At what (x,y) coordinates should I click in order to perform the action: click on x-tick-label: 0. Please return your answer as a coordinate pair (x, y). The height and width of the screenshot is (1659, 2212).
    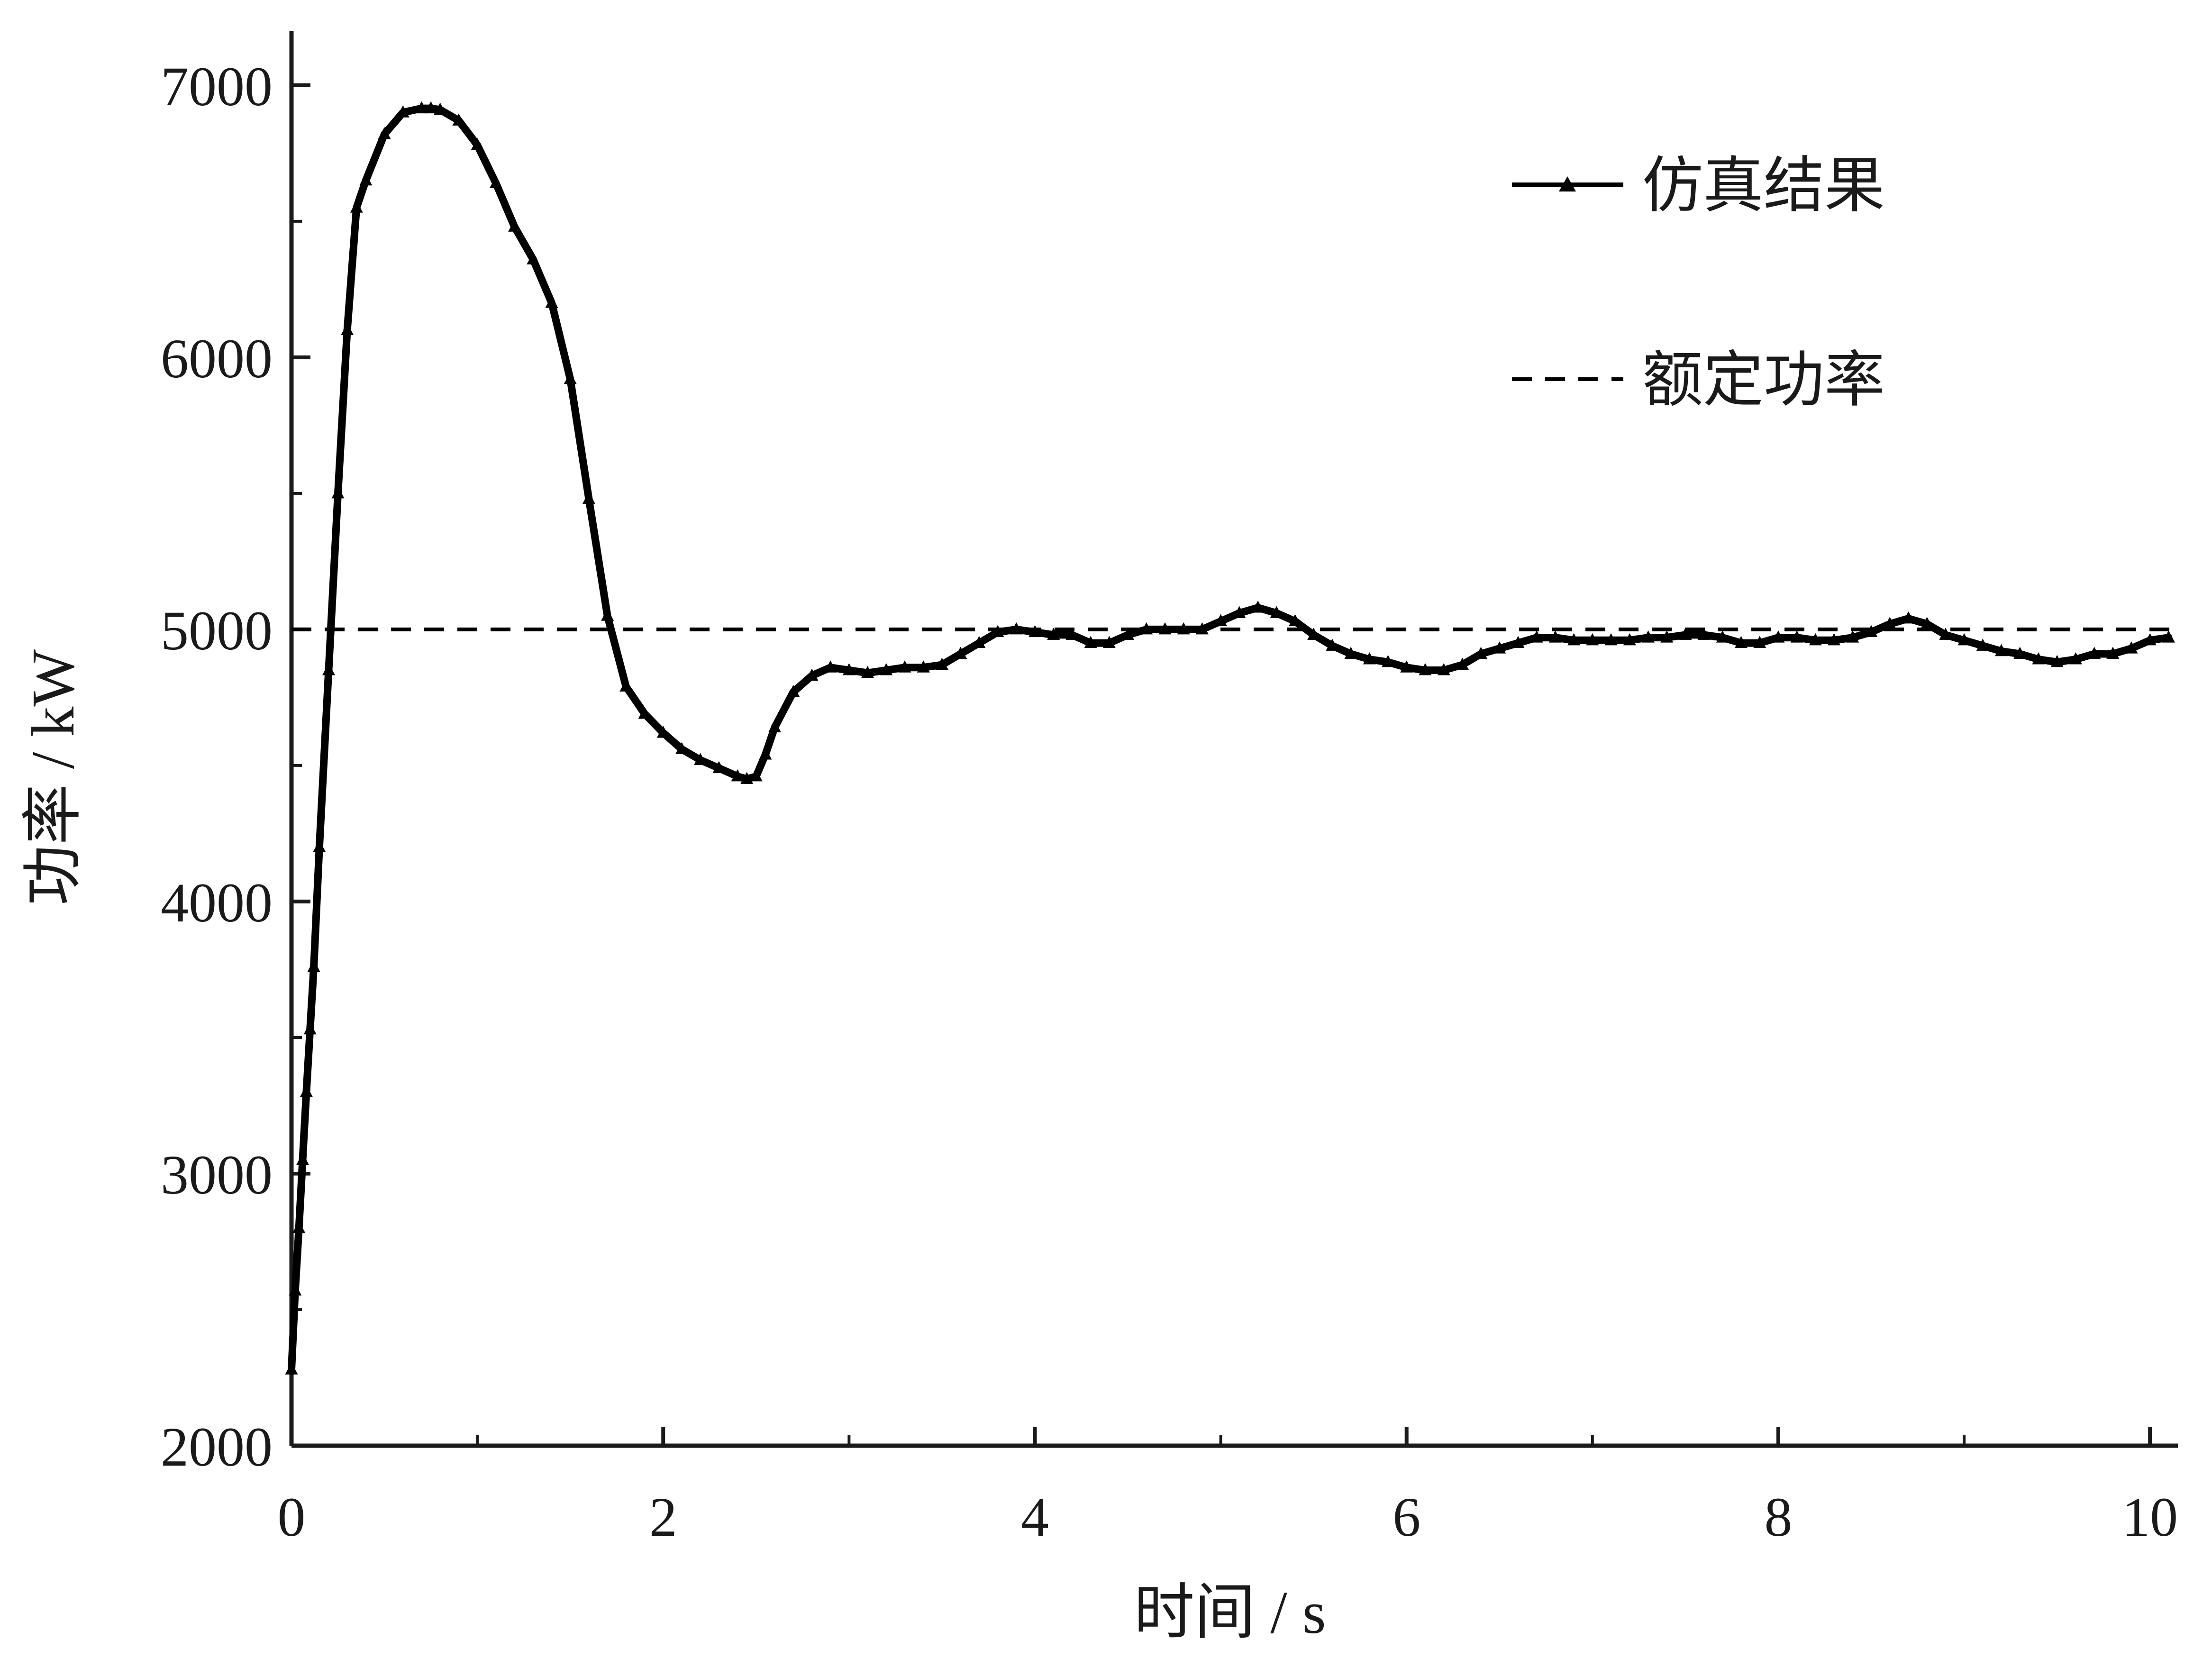
    Looking at the image, I should click on (292, 1517).